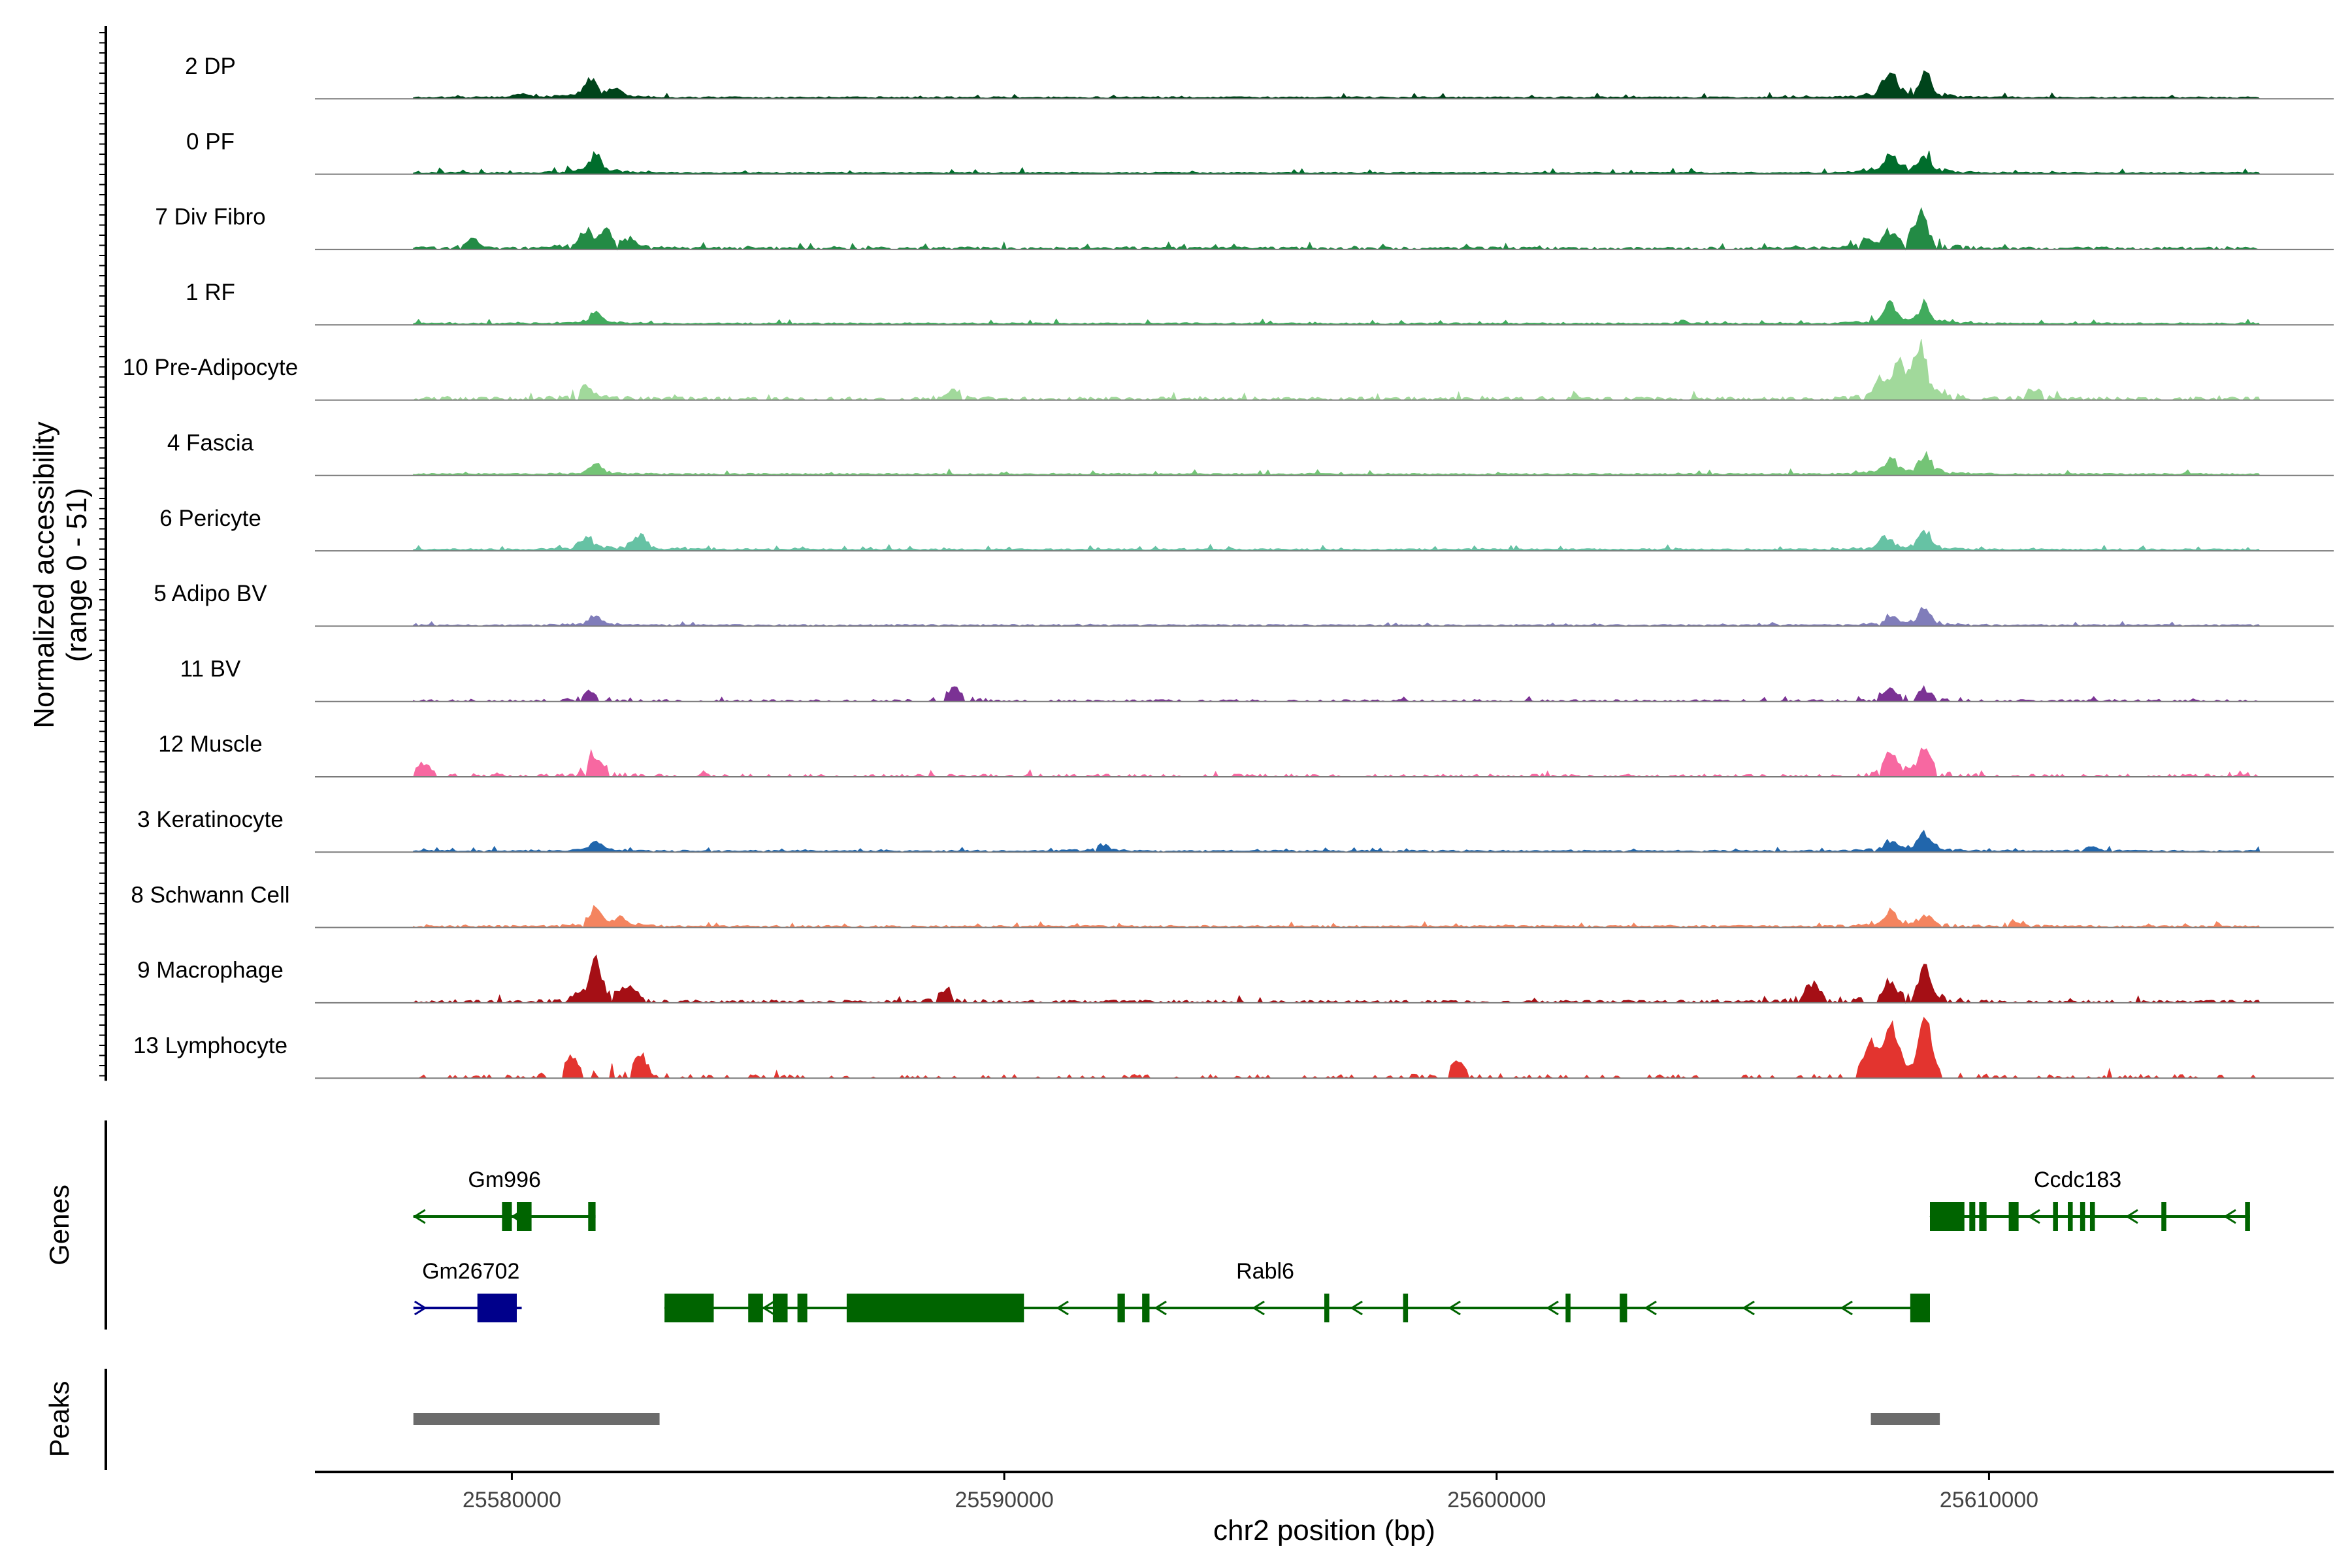 This screenshot has width=2352, height=1568. What do you see at coordinates (1331, 1245) in the screenshot?
I see `gene-models: Gm996 Ccdc183 Gm26702 Rabl6` at bounding box center [1331, 1245].